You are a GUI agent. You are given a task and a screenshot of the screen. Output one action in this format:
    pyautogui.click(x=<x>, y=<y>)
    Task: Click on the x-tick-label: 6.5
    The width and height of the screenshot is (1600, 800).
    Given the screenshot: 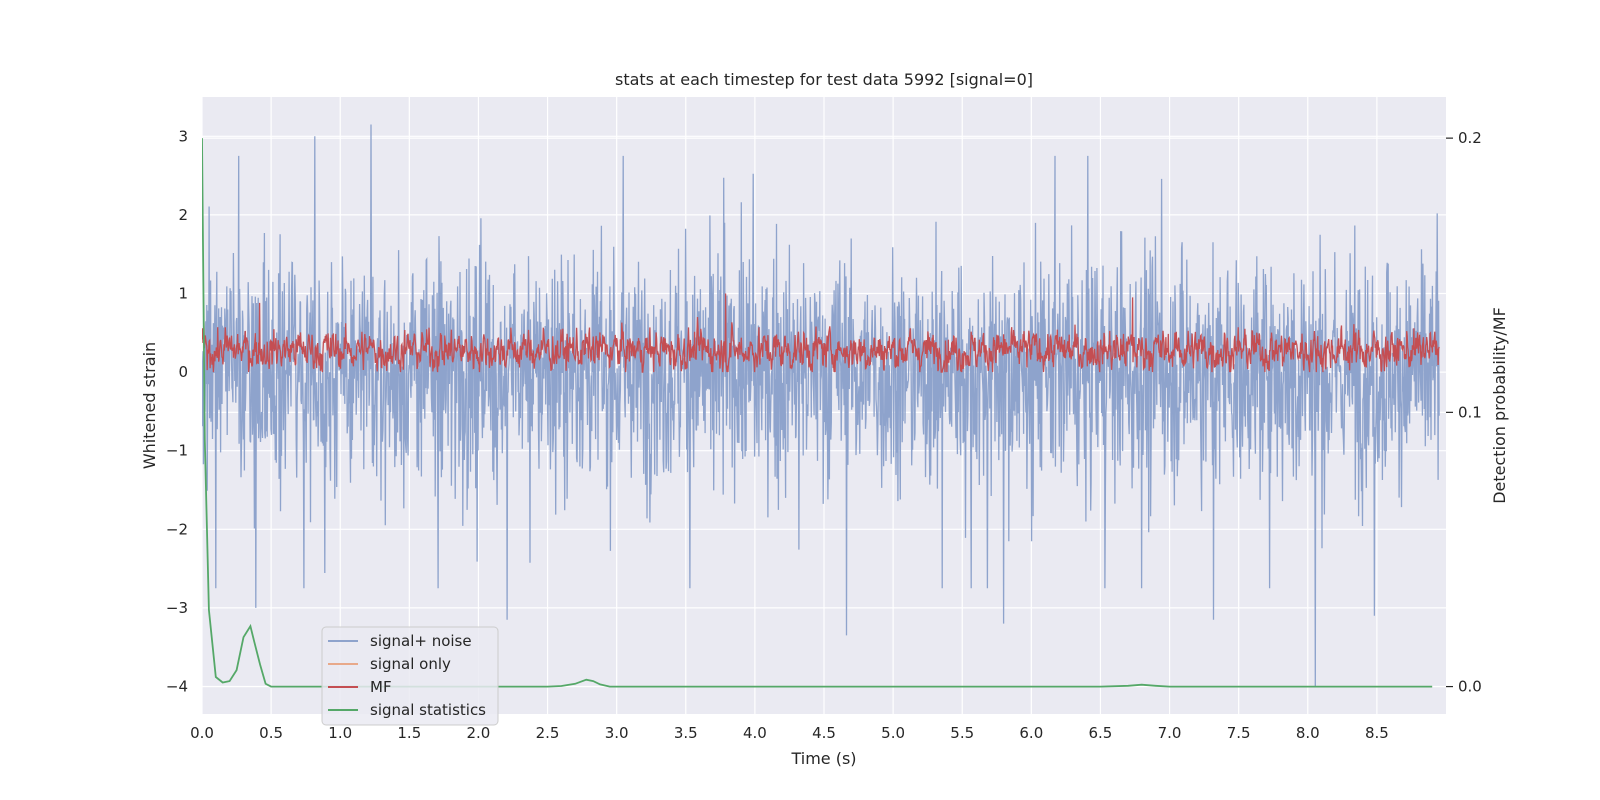 What is the action you would take?
    pyautogui.click(x=1101, y=733)
    